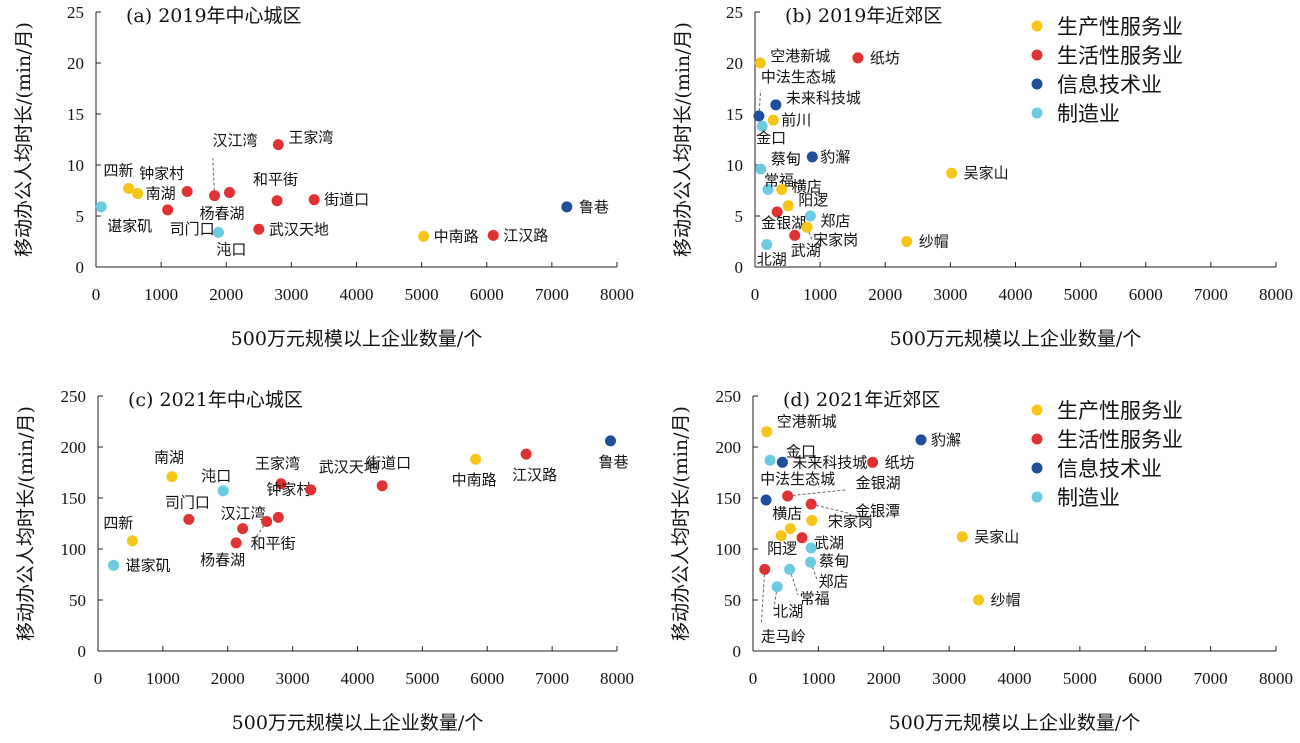  What do you see at coordinates (986, 173) in the screenshot?
I see `point-label: 吴家山` at bounding box center [986, 173].